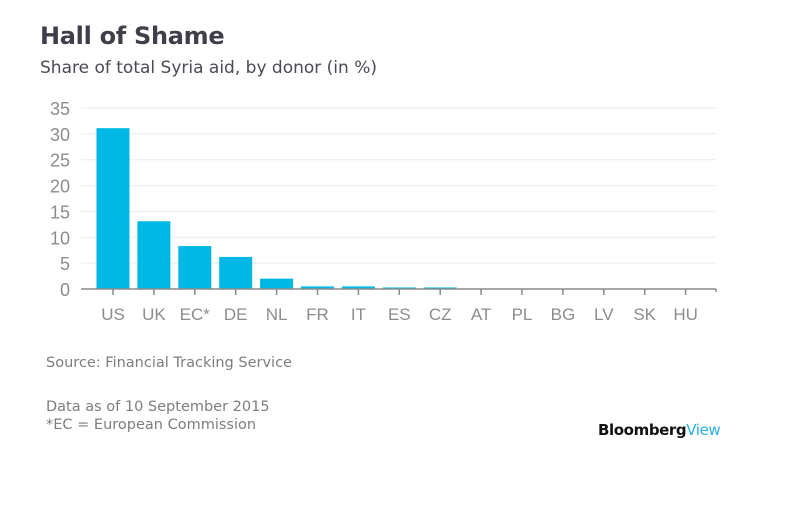 The image size is (805, 509). Describe the element at coordinates (277, 314) in the screenshot. I see `x-tick-label: NL` at that location.